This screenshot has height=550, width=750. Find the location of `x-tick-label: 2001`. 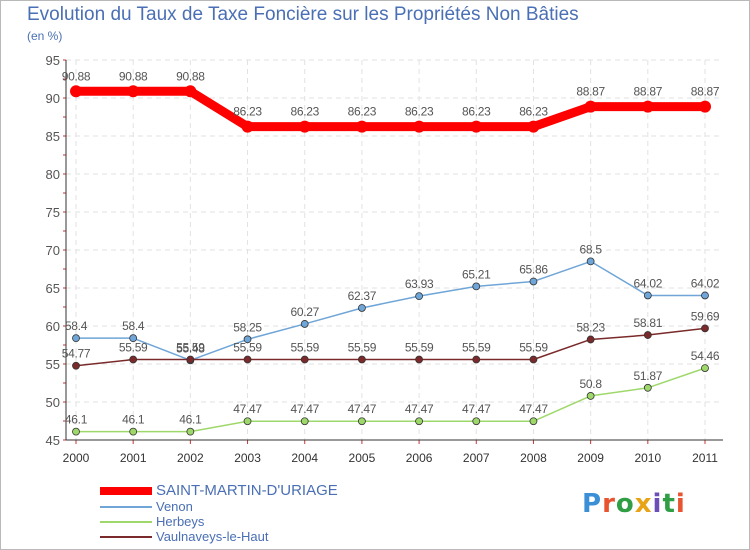

x-tick-label: 2001 is located at coordinates (133, 458).